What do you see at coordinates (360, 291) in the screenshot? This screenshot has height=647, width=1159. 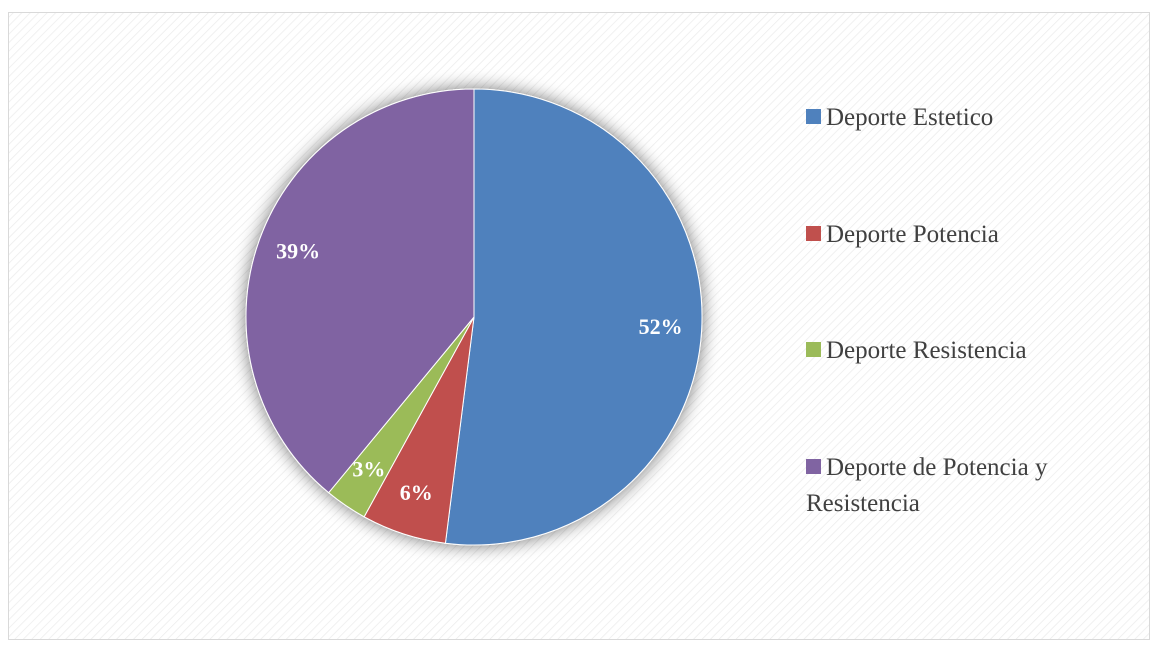 I see `pie-slice` at bounding box center [360, 291].